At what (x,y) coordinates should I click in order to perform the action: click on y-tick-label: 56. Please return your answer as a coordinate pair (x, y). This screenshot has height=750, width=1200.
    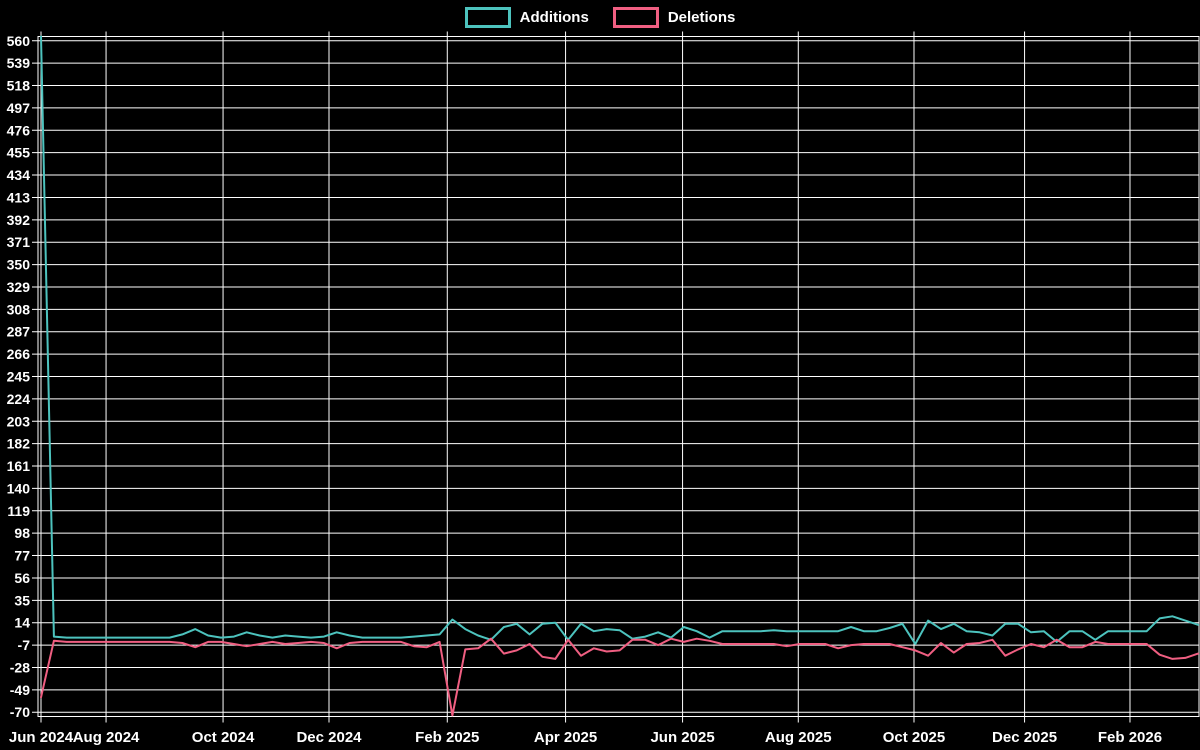
    Looking at the image, I should click on (22, 578).